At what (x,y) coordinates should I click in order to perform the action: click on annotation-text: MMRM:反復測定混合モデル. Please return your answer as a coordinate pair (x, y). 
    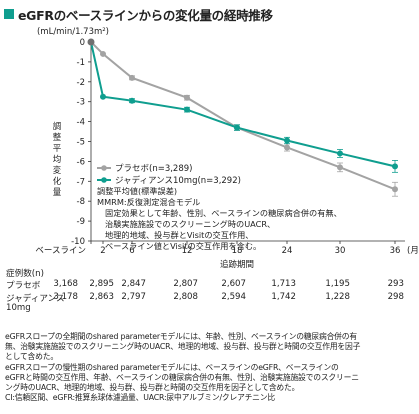
    Looking at the image, I should click on (148, 202).